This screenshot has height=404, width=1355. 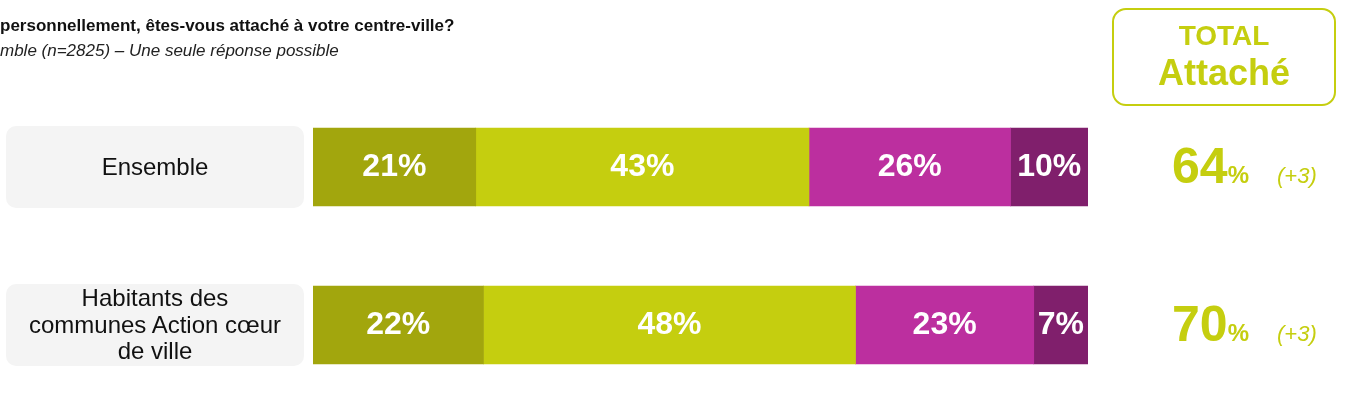 I want to click on text: 64%, so click(x=1210, y=166).